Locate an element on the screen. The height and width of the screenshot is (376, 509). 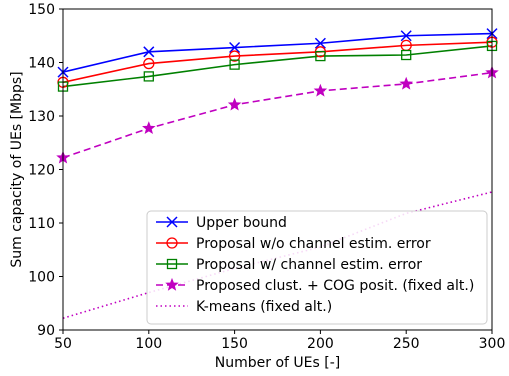
x-tick-label-3: 150 is located at coordinates (234, 344).